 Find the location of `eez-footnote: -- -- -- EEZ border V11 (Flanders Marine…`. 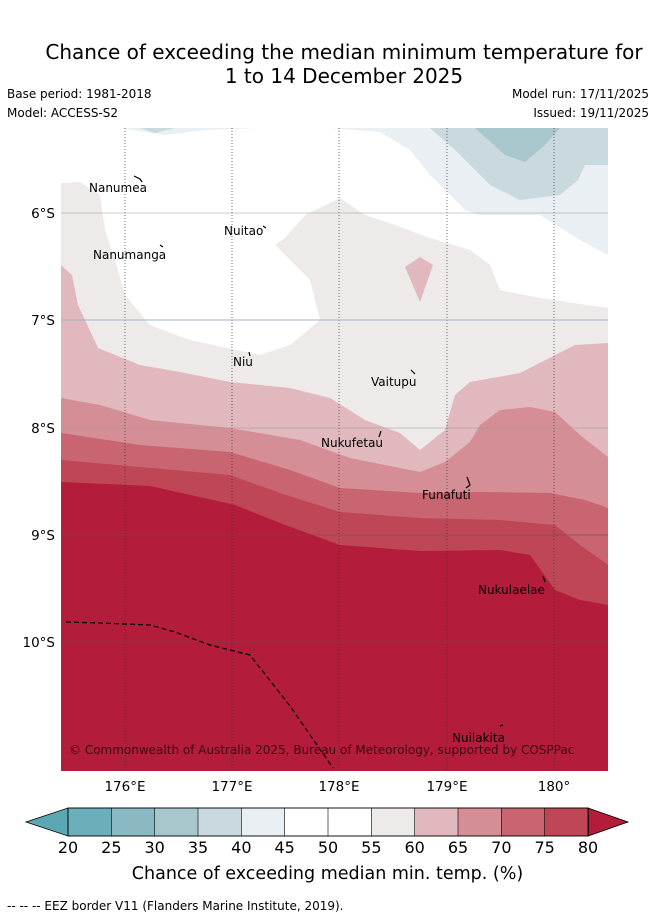

eez-footnote: -- -- -- EEZ border V11 (Flanders Marine… is located at coordinates (175, 906).